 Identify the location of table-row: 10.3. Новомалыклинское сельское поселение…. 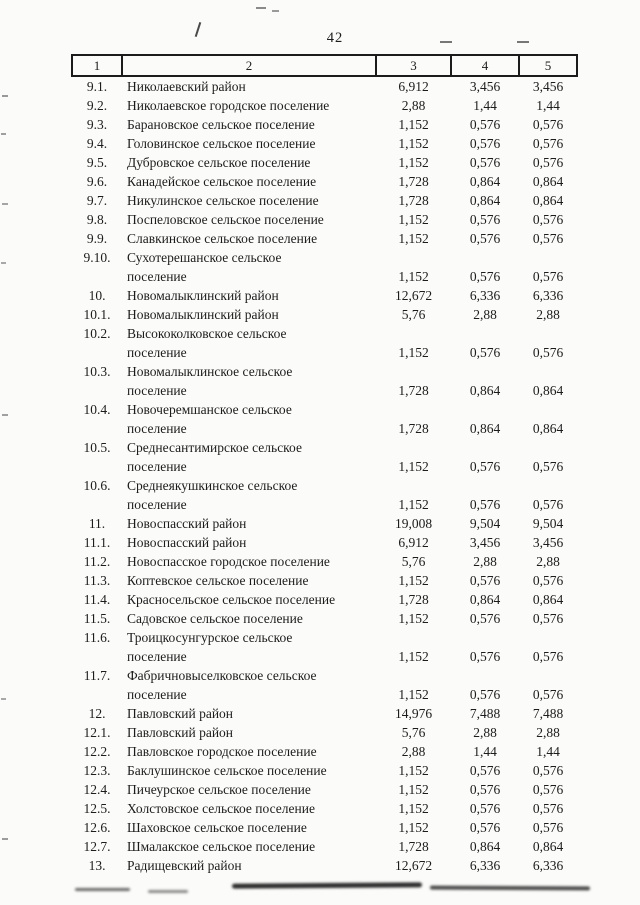
(324, 381).